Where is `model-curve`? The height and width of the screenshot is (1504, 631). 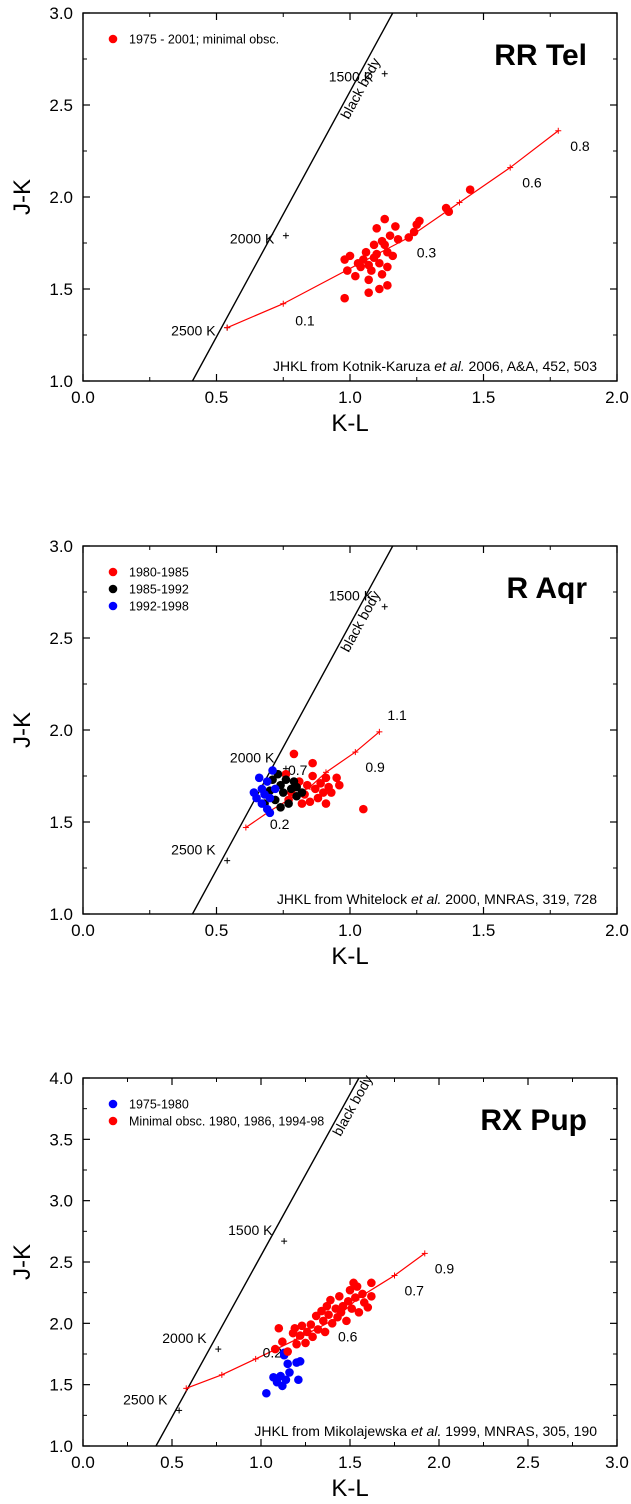 model-curve is located at coordinates (392, 229).